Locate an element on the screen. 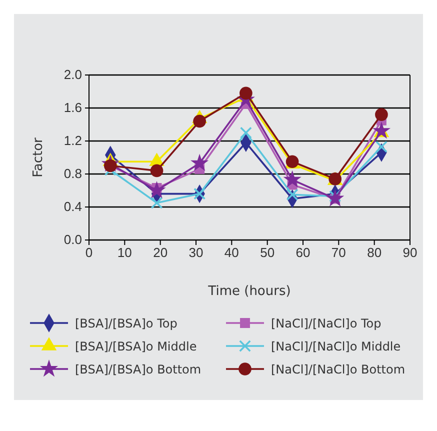 The height and width of the screenshot is (431, 437). y-tick-label: 0.0 is located at coordinates (73, 240).